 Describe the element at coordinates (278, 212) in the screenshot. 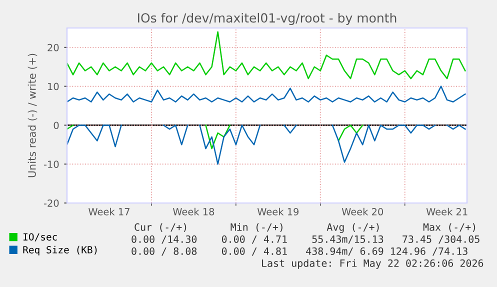

I see `x-tick-label: Week 19` at that location.